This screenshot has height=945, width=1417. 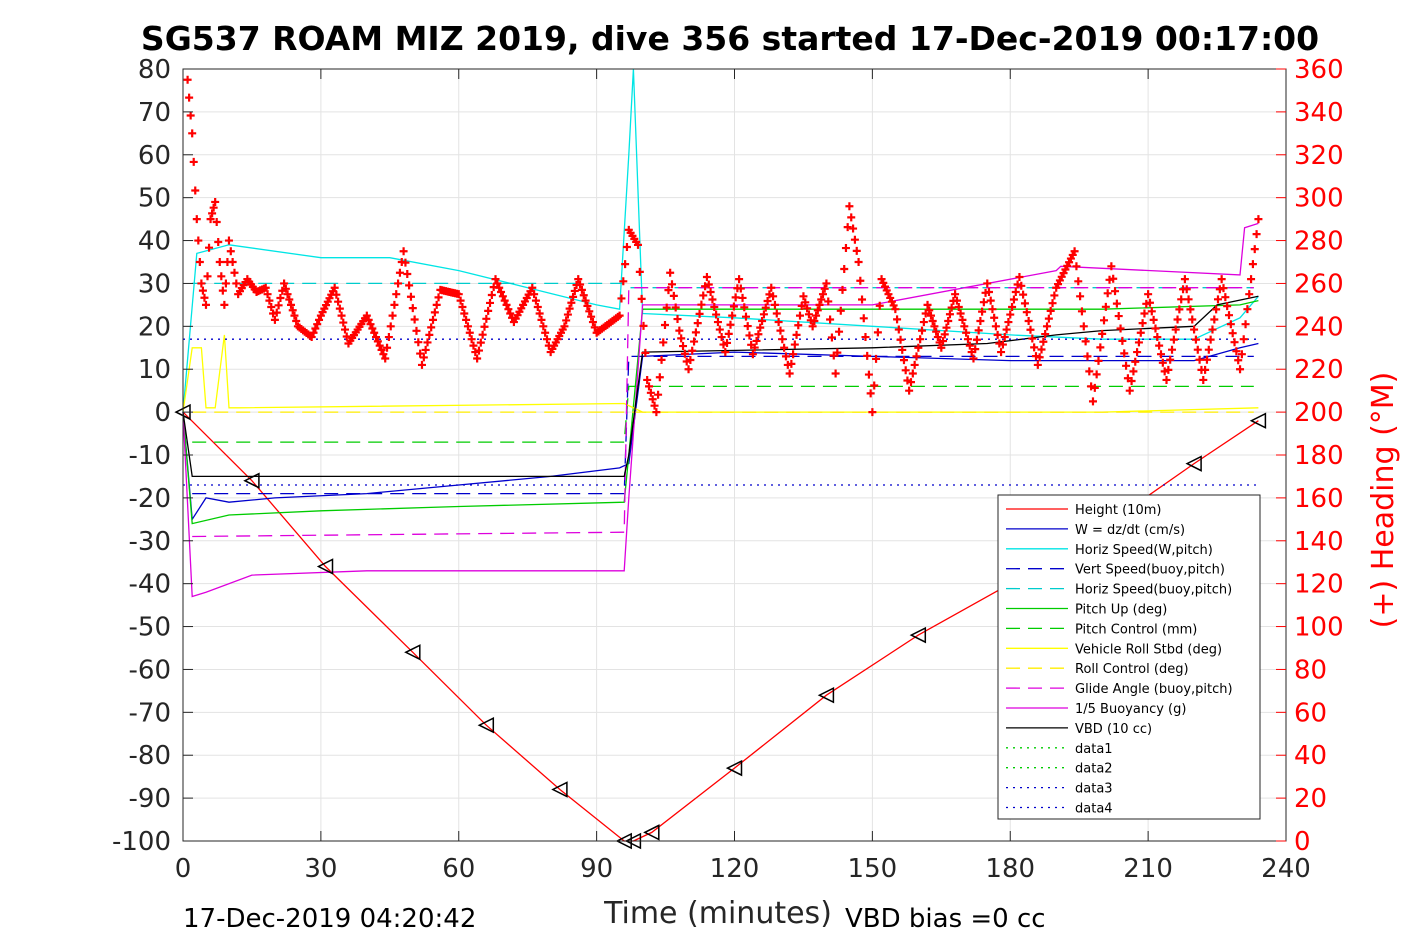 I want to click on y-tick-label-15: -70, so click(x=150, y=713).